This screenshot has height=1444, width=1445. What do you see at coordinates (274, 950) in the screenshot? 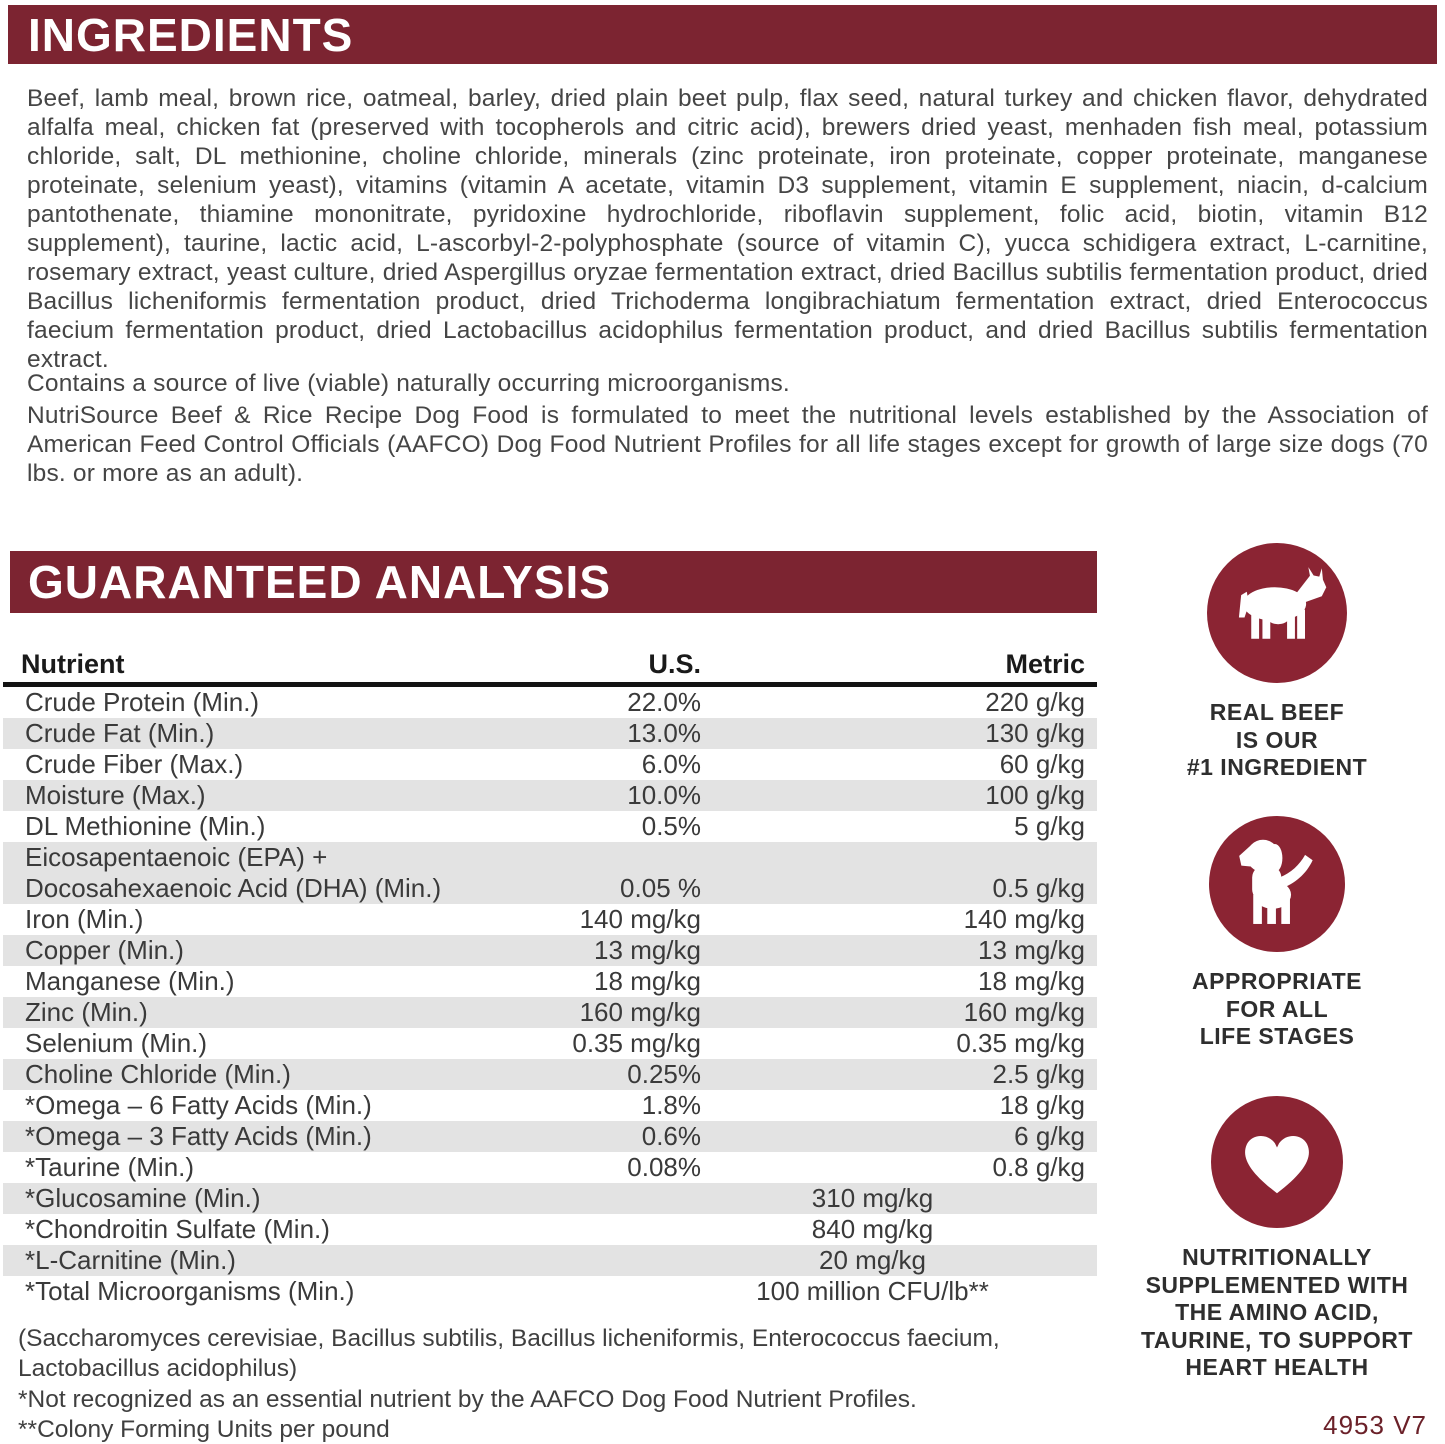
I see `nutrient-cell: Copper (Min.)` at bounding box center [274, 950].